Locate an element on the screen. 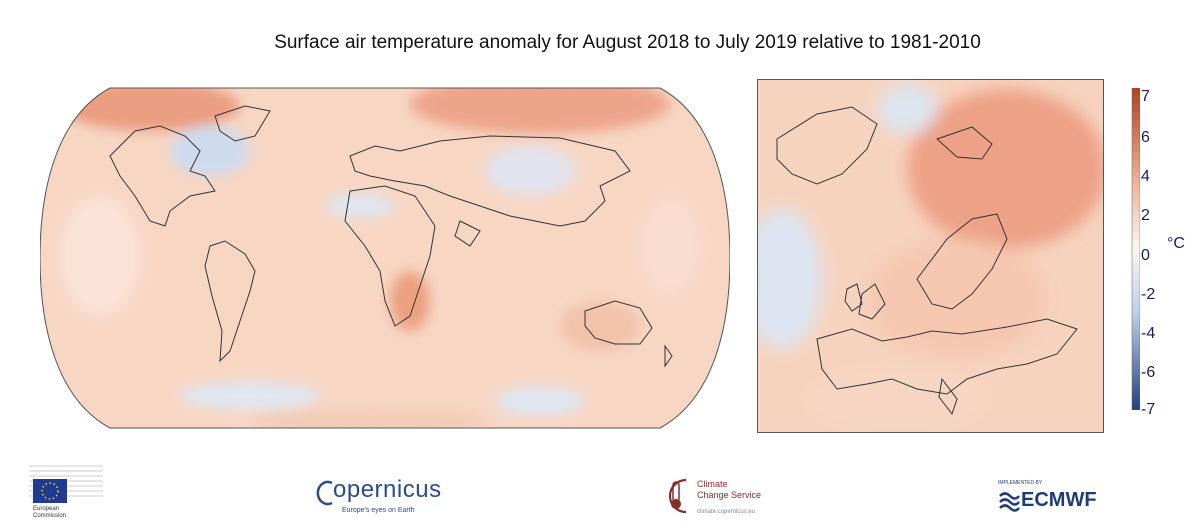 This screenshot has width=1200, height=531. colorbar-unit: °C is located at coordinates (1176, 243).